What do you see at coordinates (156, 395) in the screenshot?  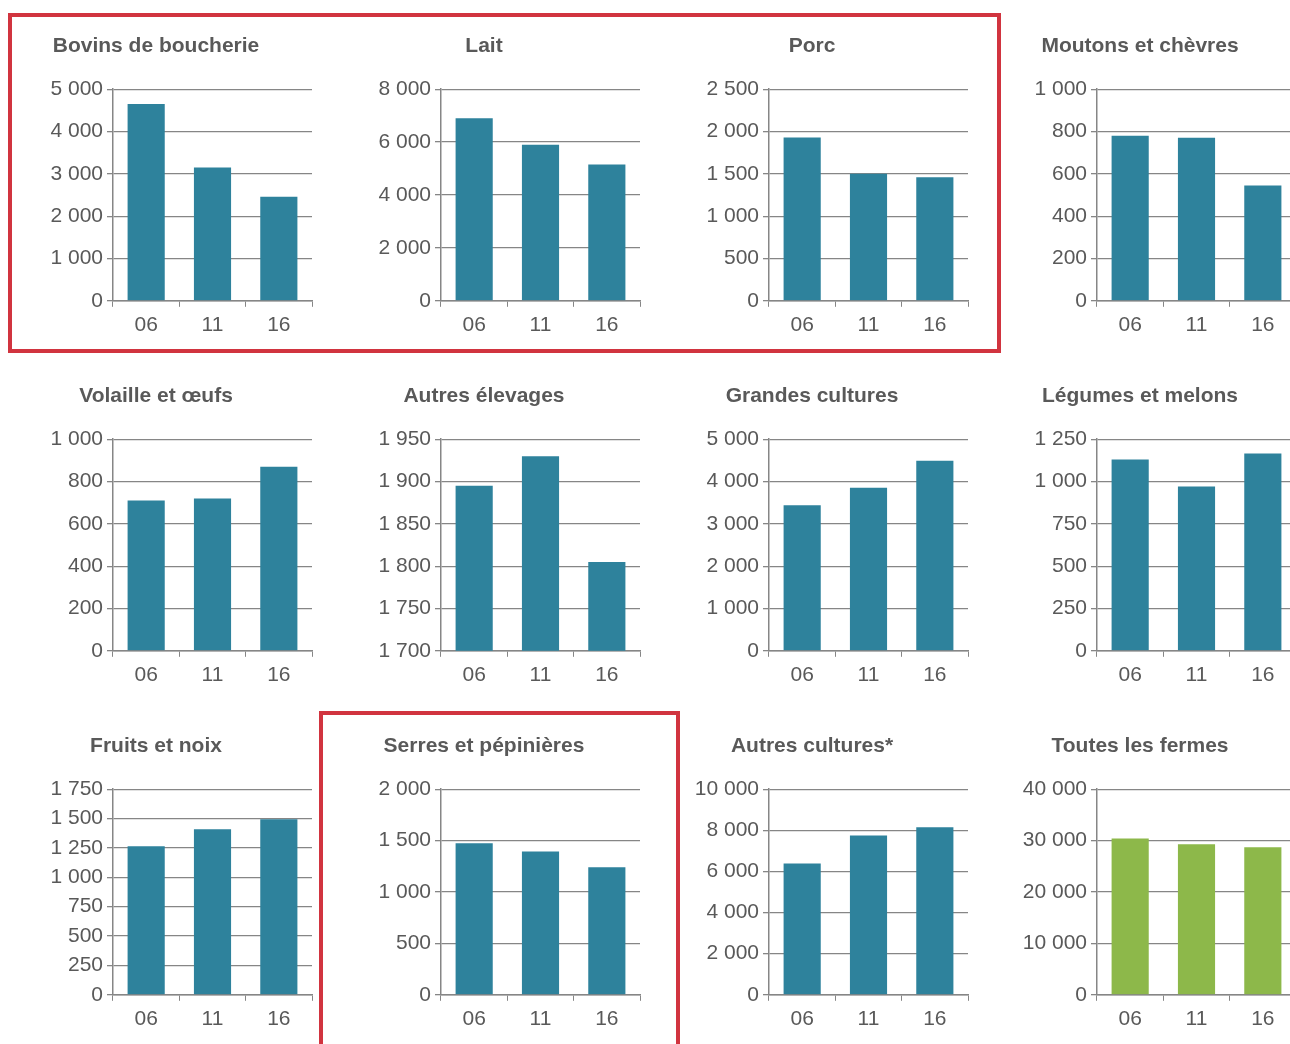 I see `chart-title: Volaille et œufs` at bounding box center [156, 395].